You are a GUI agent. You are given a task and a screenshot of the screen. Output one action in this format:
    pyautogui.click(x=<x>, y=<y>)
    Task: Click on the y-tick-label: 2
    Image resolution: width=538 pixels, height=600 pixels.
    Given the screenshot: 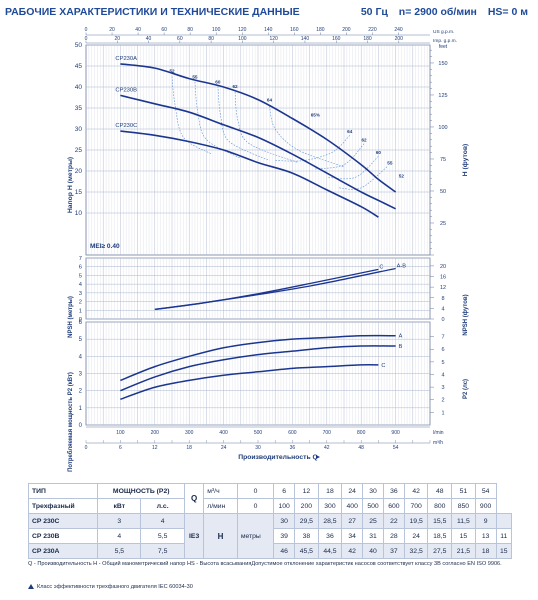 What is the action you would take?
    pyautogui.click(x=81, y=392)
    